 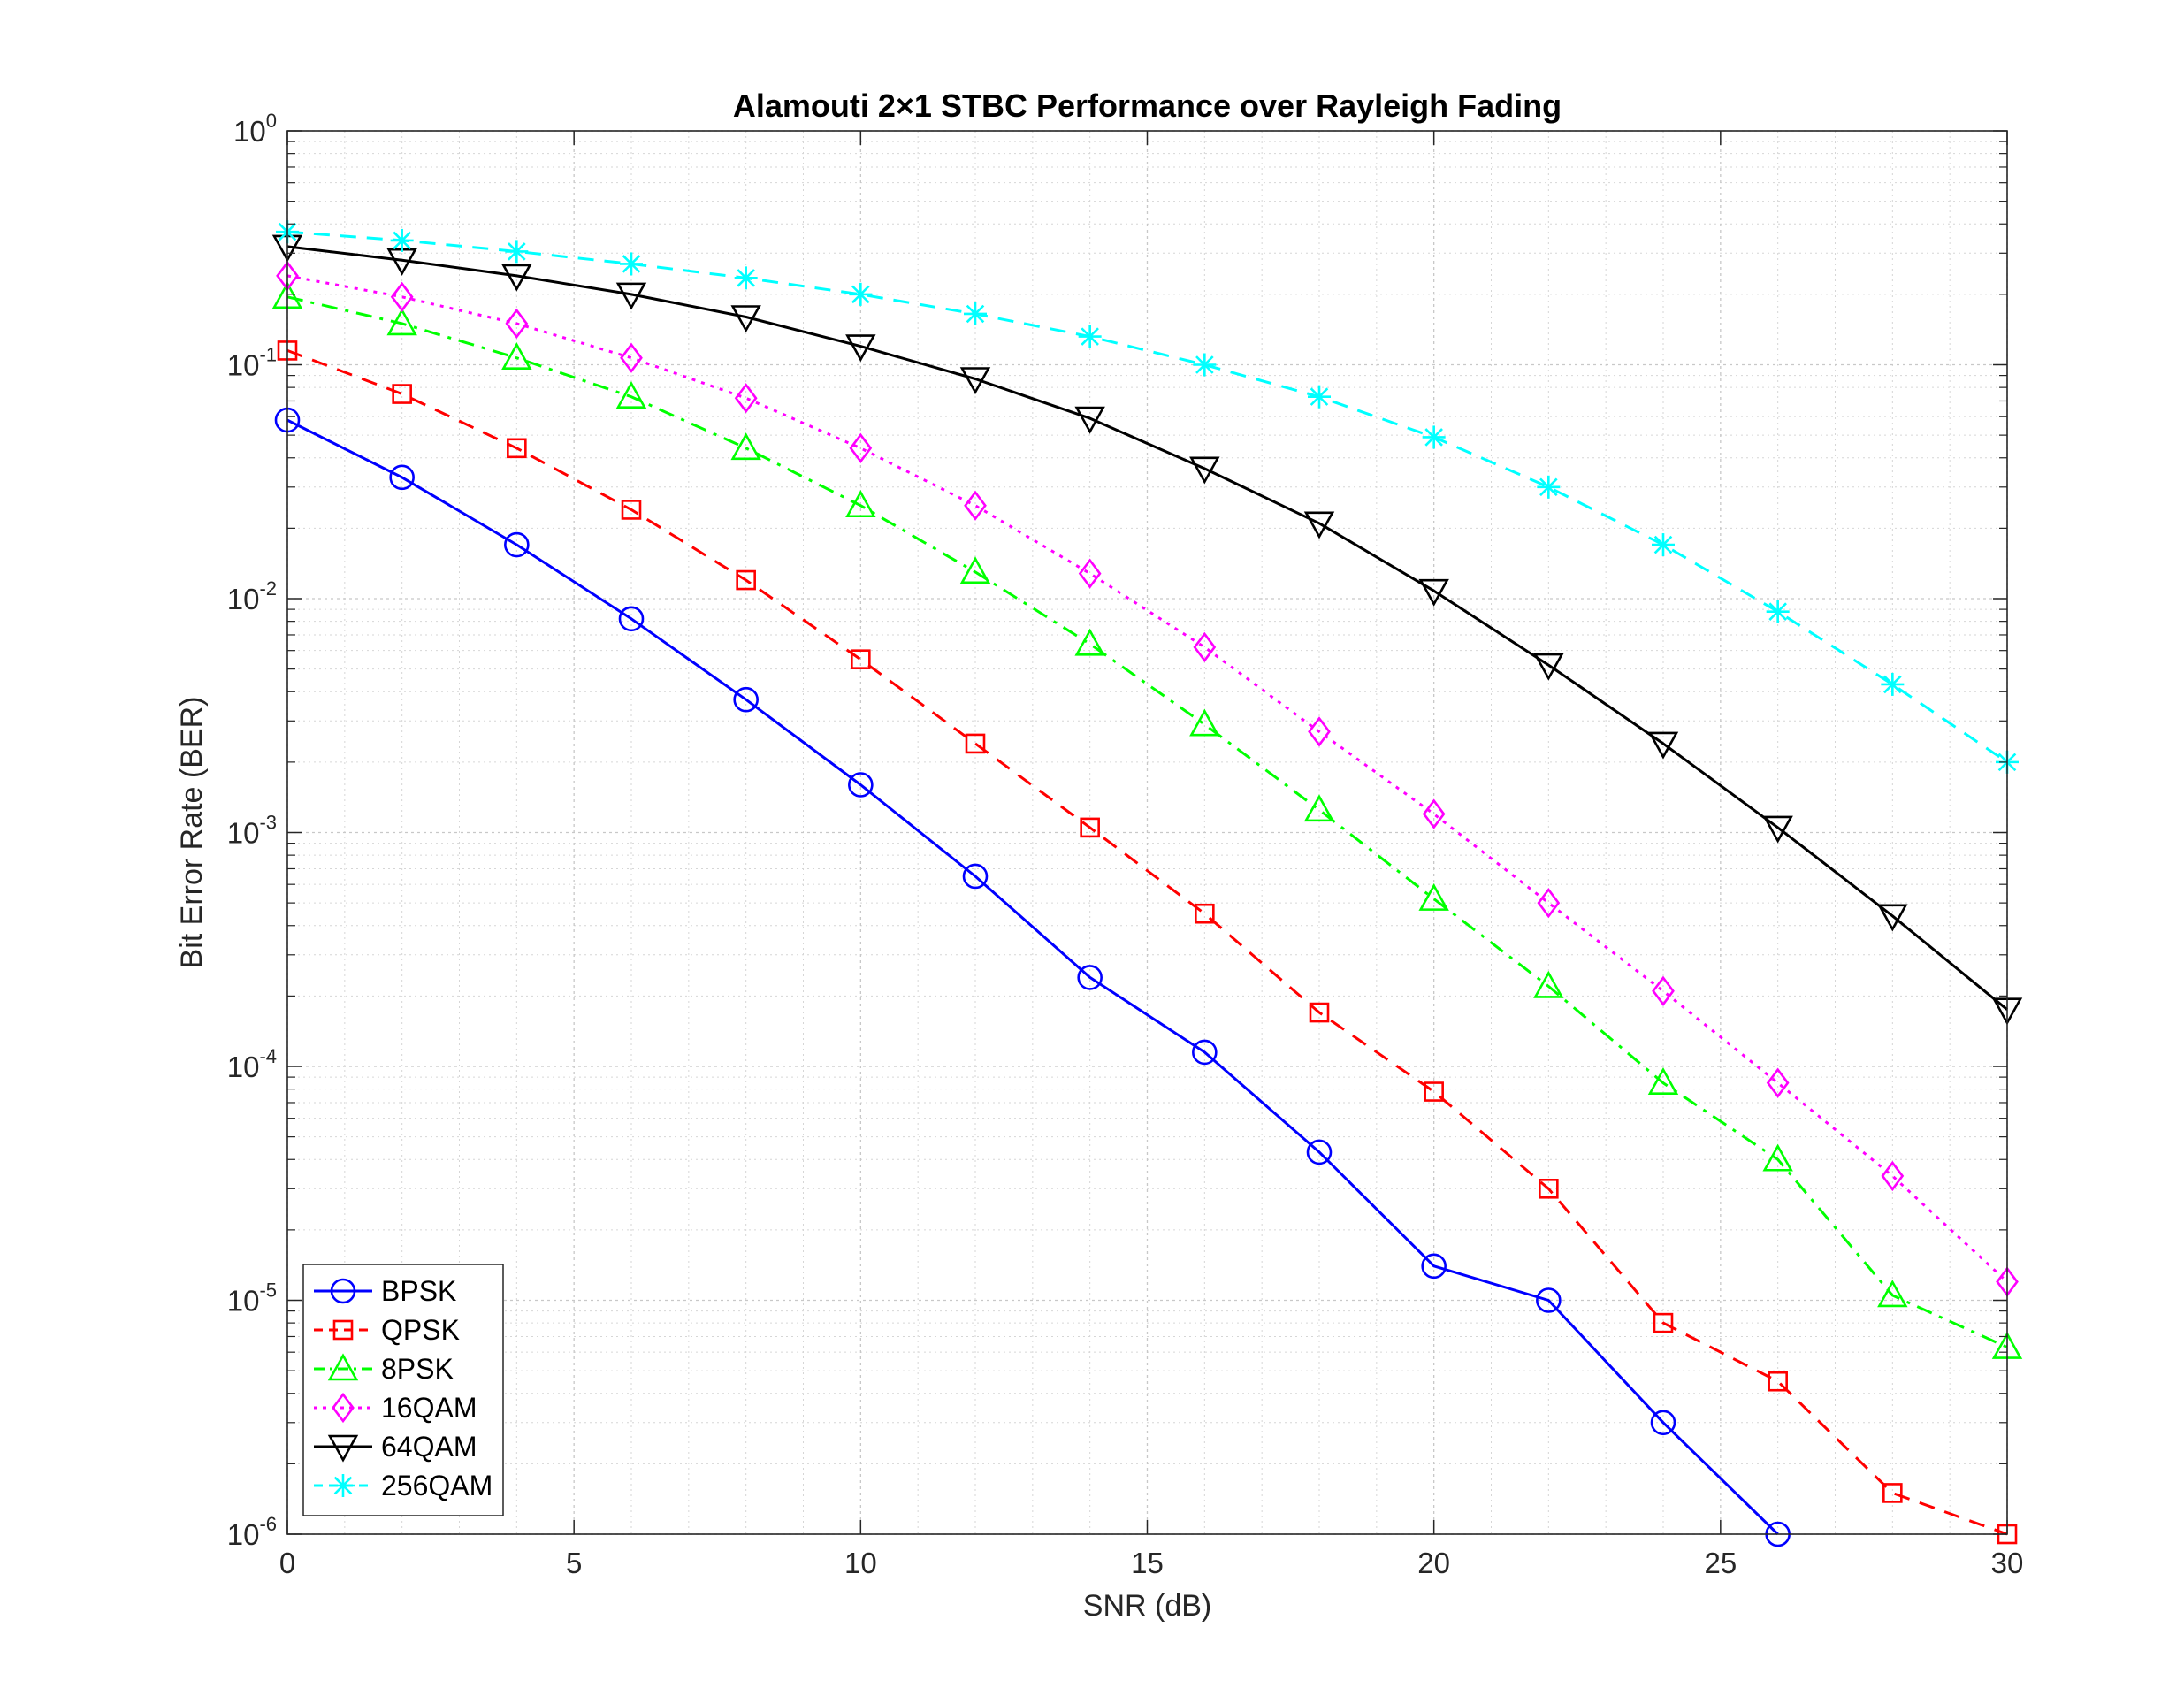 I want to click on legend-marker-256qam, so click(x=343, y=1485).